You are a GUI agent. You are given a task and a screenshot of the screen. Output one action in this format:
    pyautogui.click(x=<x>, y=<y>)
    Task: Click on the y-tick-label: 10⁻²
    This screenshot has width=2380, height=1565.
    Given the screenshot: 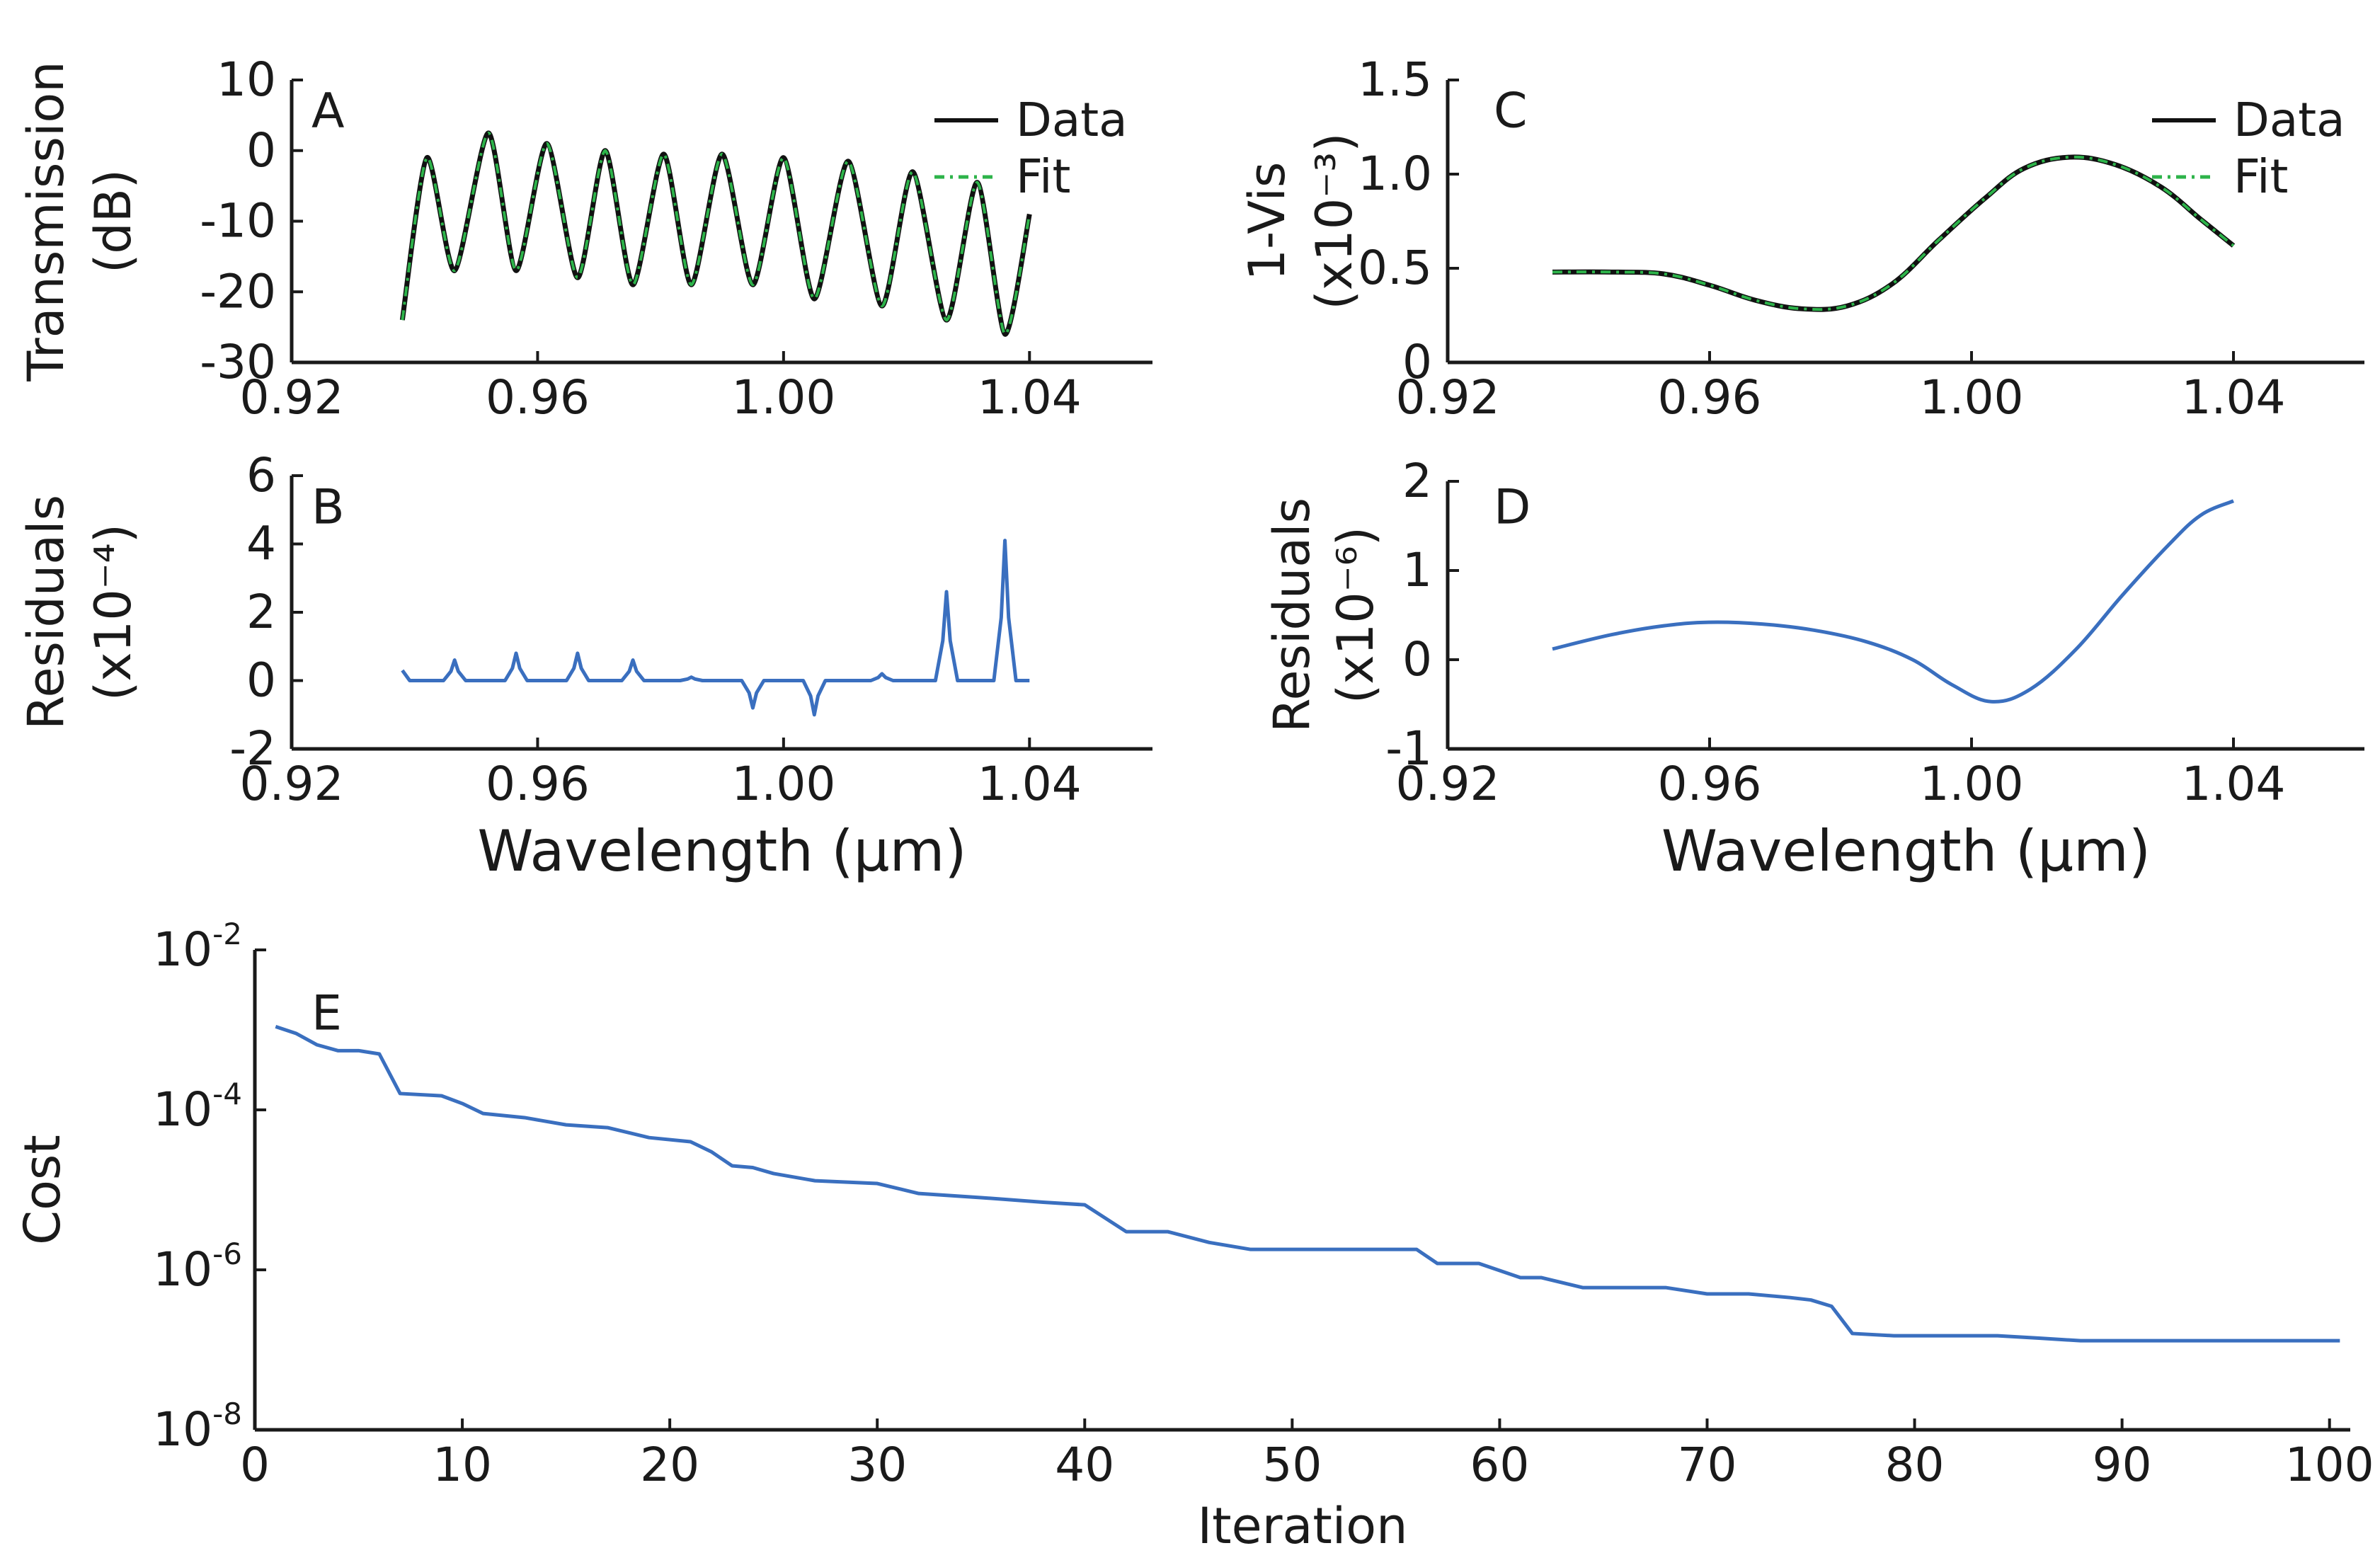 What is the action you would take?
    pyautogui.click(x=198, y=947)
    